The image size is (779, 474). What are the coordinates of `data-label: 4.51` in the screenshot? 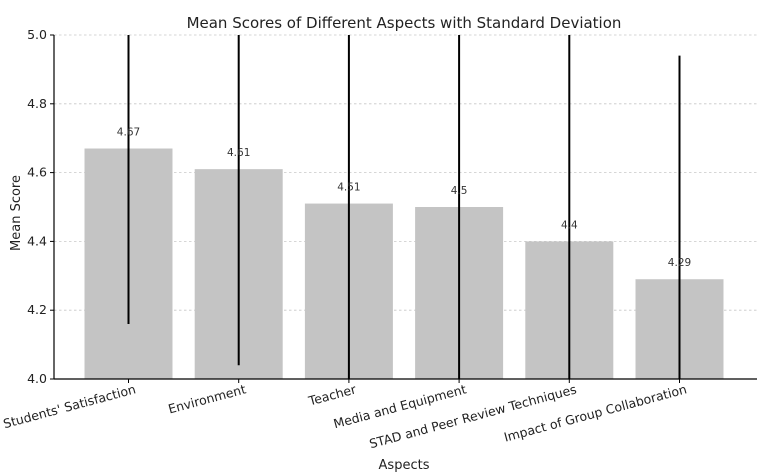 It's located at (348, 188).